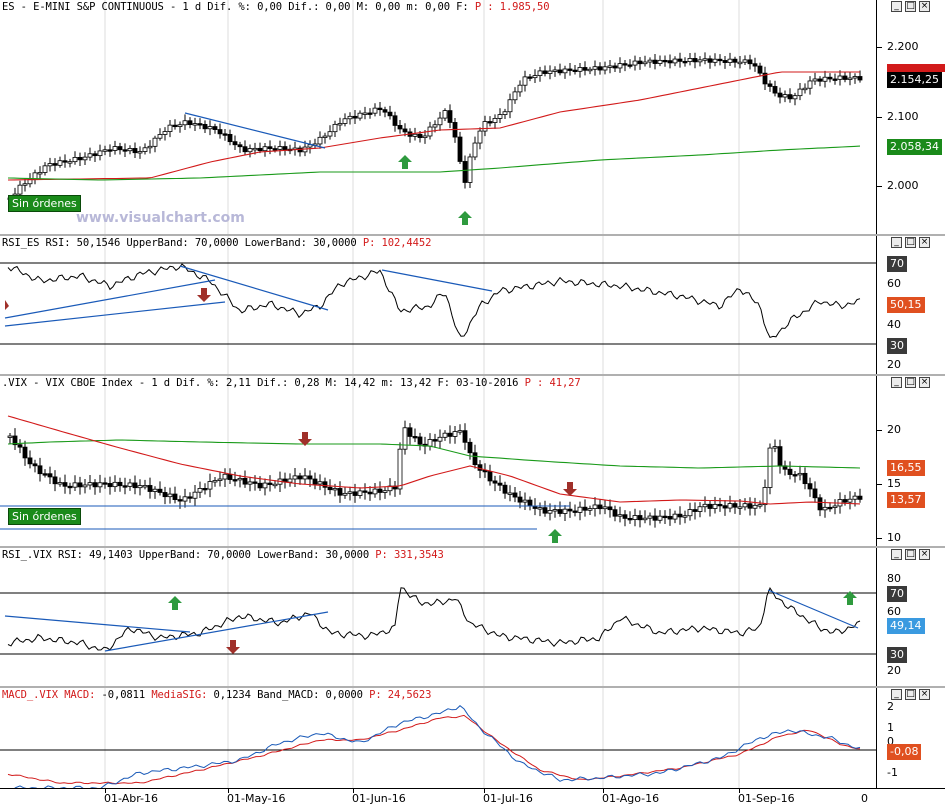  What do you see at coordinates (903, 46) in the screenshot?
I see `es-tick: 2.200` at bounding box center [903, 46].